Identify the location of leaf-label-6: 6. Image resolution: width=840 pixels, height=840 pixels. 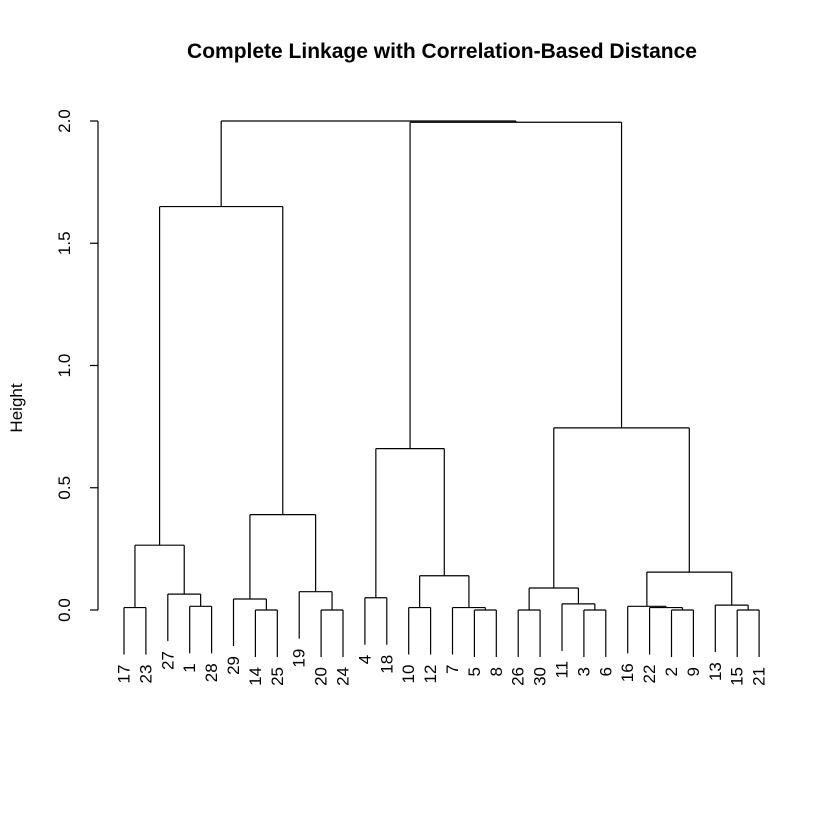
(605, 671).